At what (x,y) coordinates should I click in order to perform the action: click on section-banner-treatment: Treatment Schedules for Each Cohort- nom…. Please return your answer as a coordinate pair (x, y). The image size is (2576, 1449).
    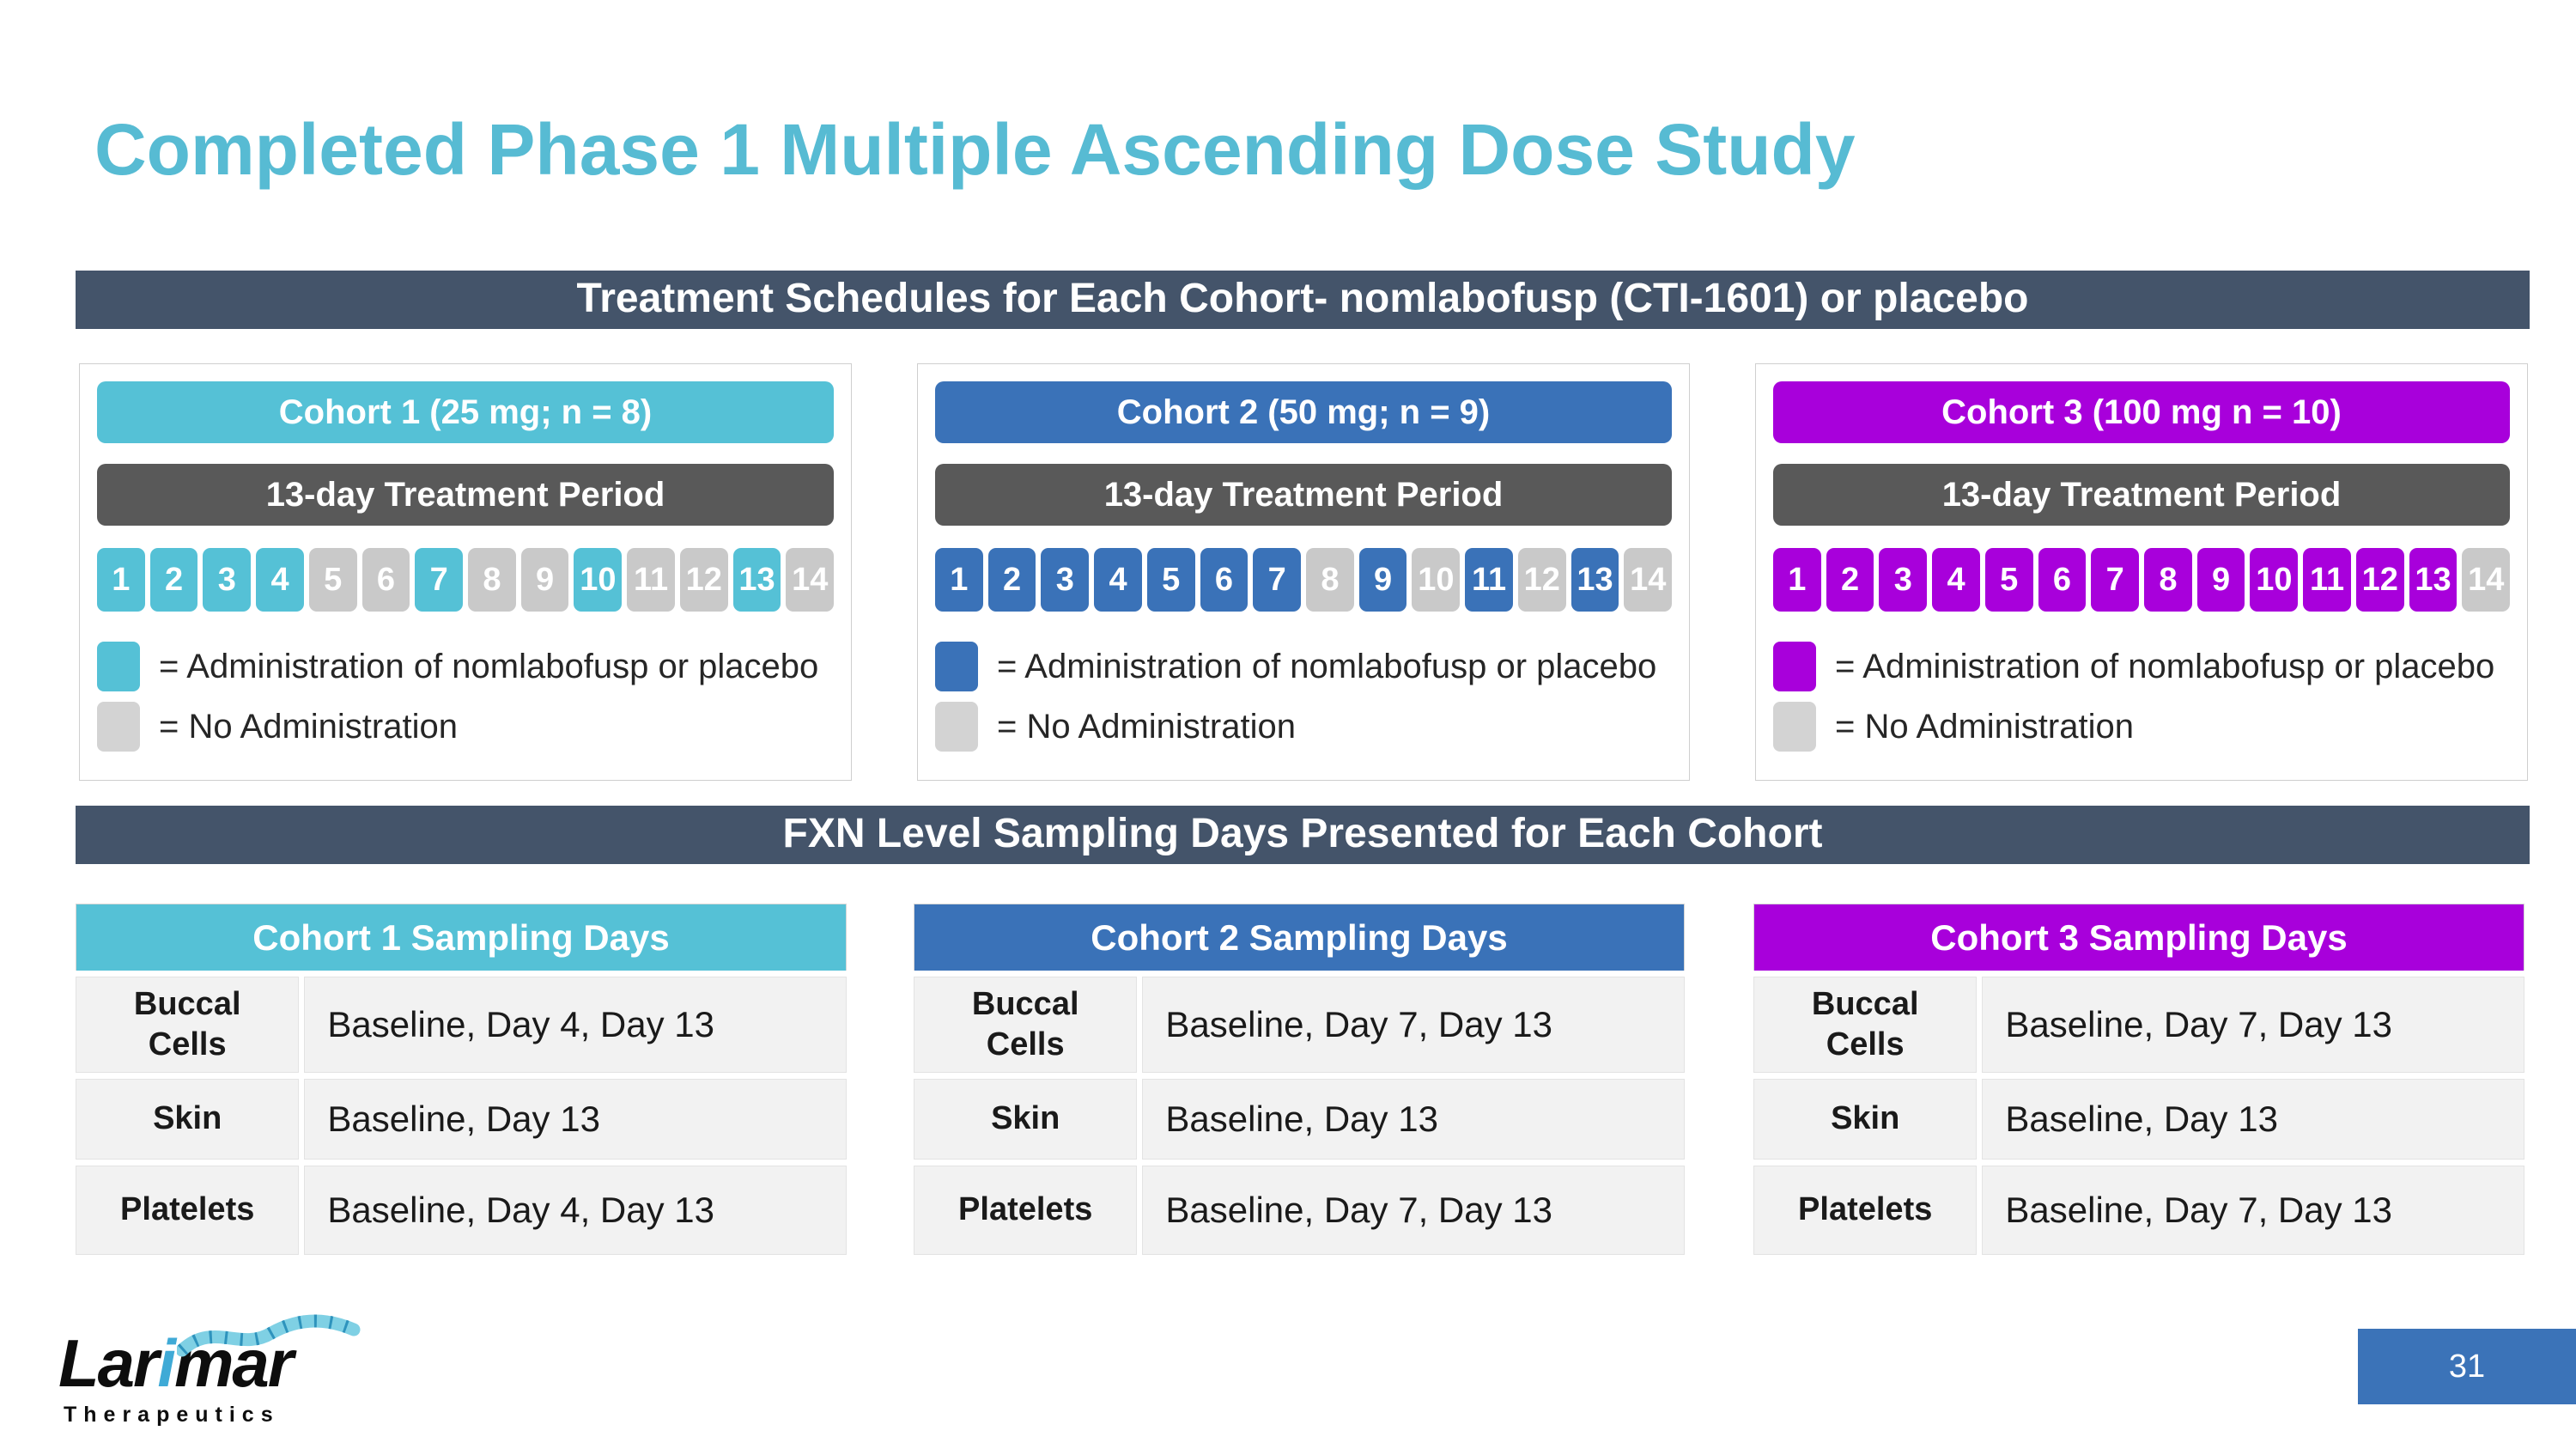
    Looking at the image, I should click on (1303, 300).